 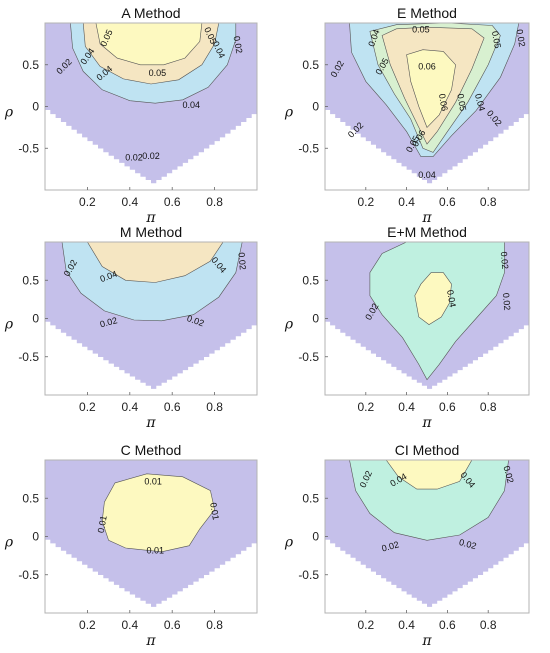 I want to click on panel-title: A Method, so click(x=150, y=13).